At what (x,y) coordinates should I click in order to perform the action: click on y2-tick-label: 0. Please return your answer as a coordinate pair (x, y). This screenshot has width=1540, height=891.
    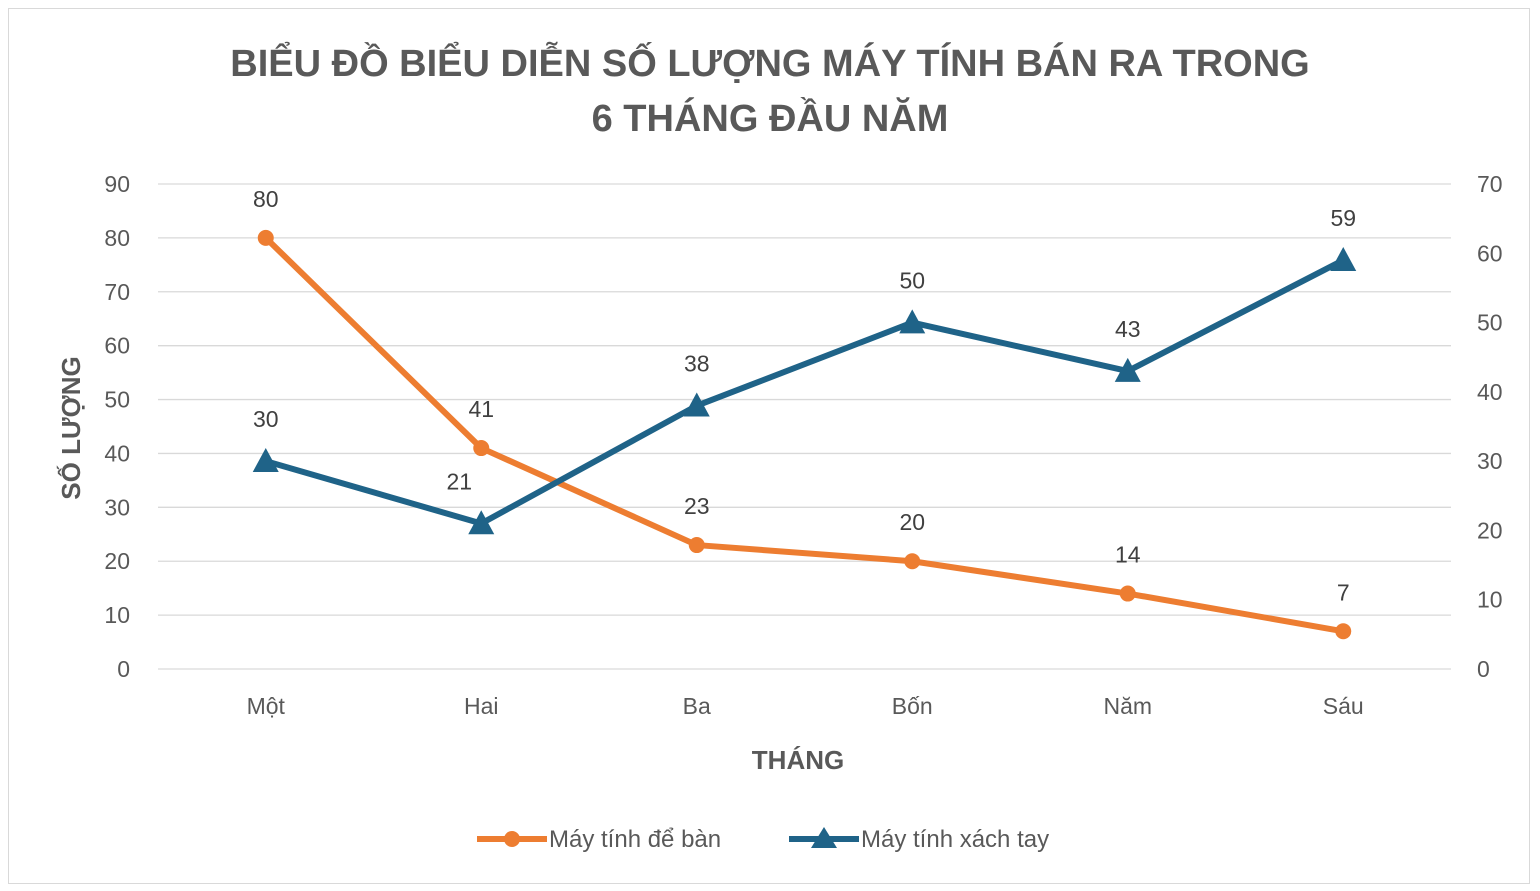
    Looking at the image, I should click on (1483, 669).